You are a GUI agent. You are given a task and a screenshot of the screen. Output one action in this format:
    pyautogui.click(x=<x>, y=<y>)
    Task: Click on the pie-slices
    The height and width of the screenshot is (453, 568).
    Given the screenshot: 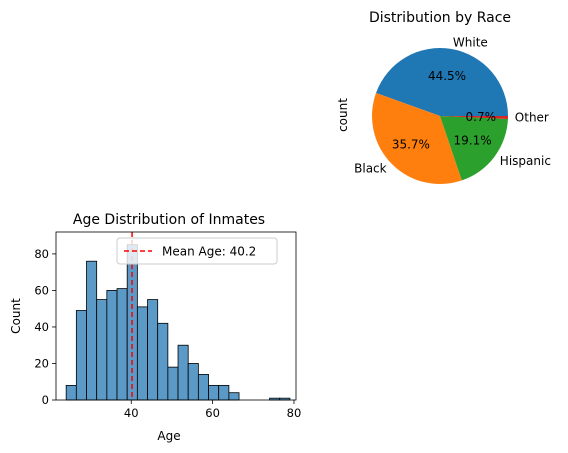 What is the action you would take?
    pyautogui.click(x=440, y=116)
    